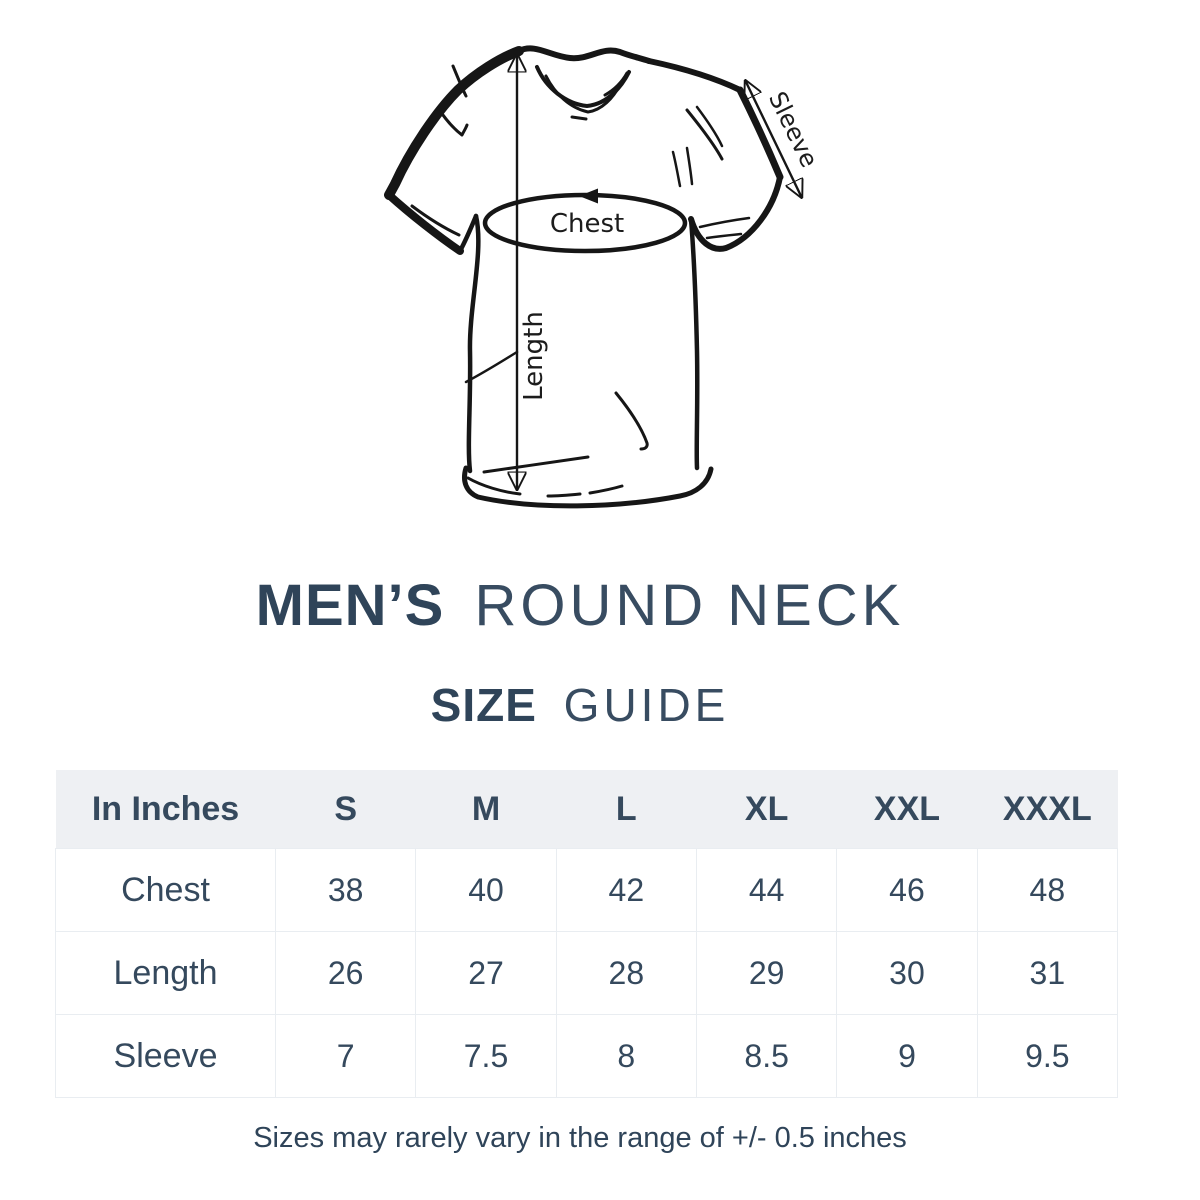  I want to click on size-cell: 8.5, so click(766, 1056).